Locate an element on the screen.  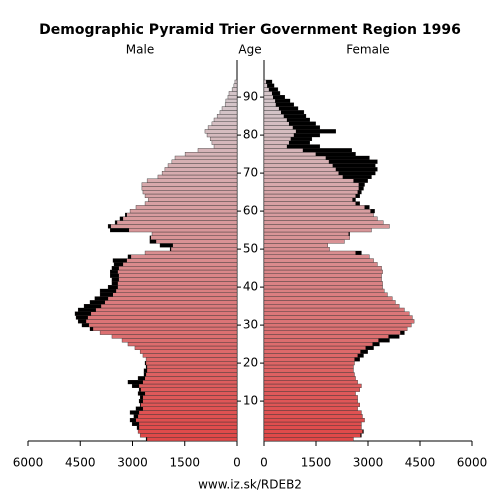
age-label: Age is located at coordinates (249, 50).